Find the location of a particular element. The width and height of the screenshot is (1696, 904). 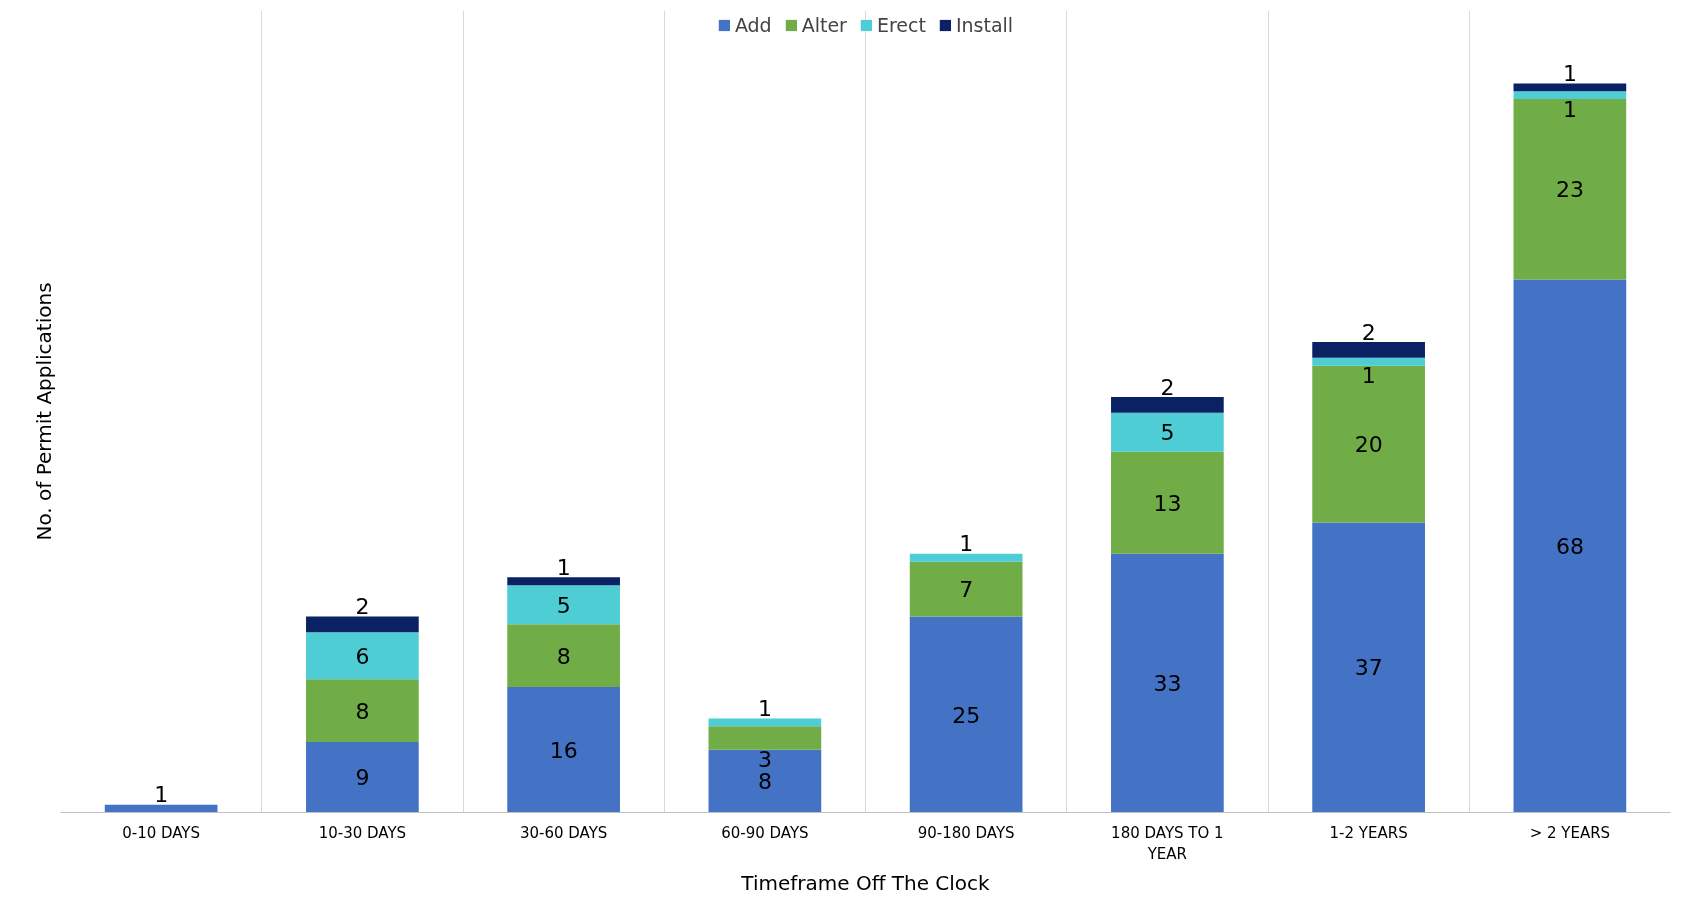

data-label: 68 is located at coordinates (1569, 546).